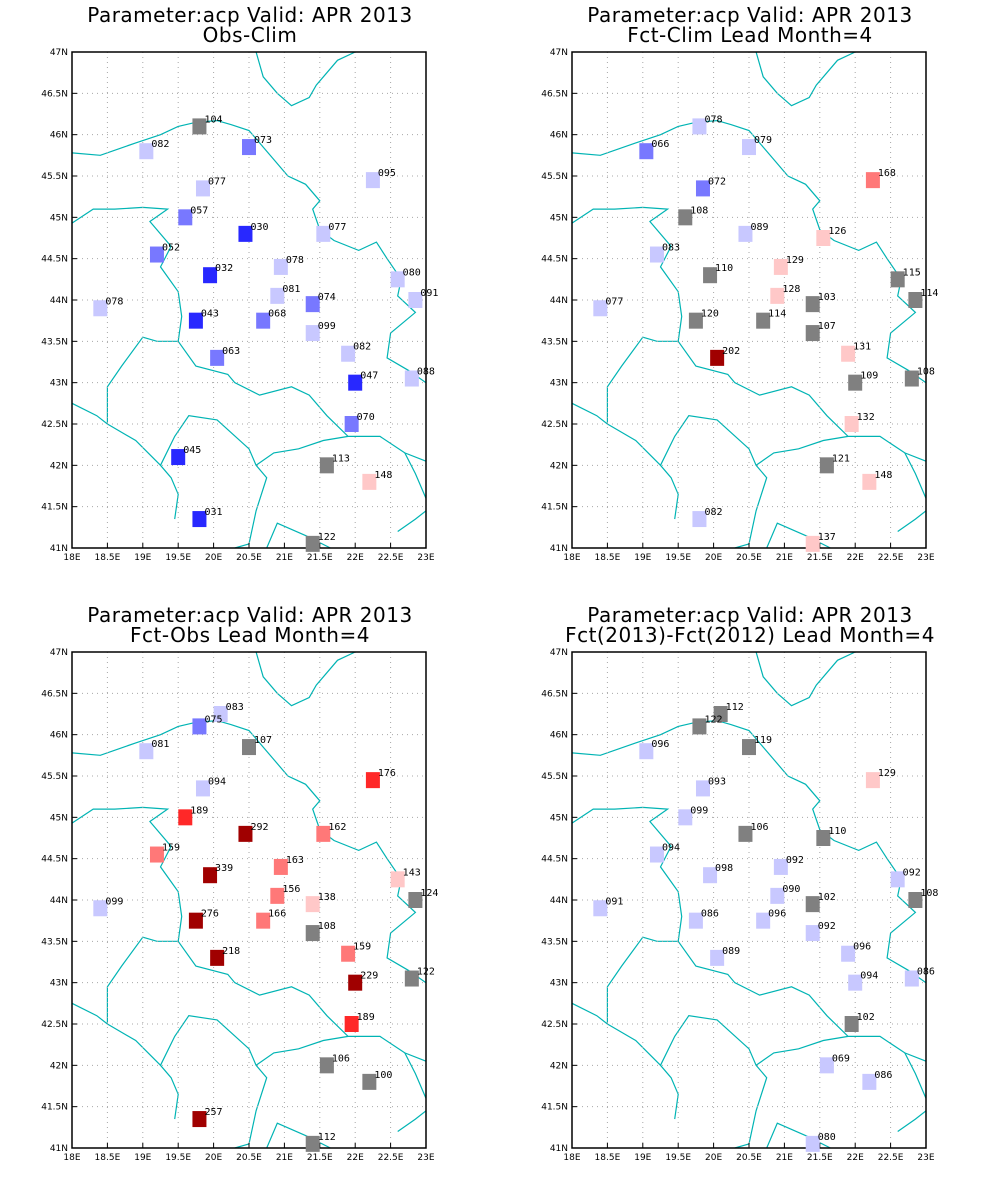 The width and height of the screenshot is (1000, 1200). I want to click on station-value-label: 096, so click(862, 947).